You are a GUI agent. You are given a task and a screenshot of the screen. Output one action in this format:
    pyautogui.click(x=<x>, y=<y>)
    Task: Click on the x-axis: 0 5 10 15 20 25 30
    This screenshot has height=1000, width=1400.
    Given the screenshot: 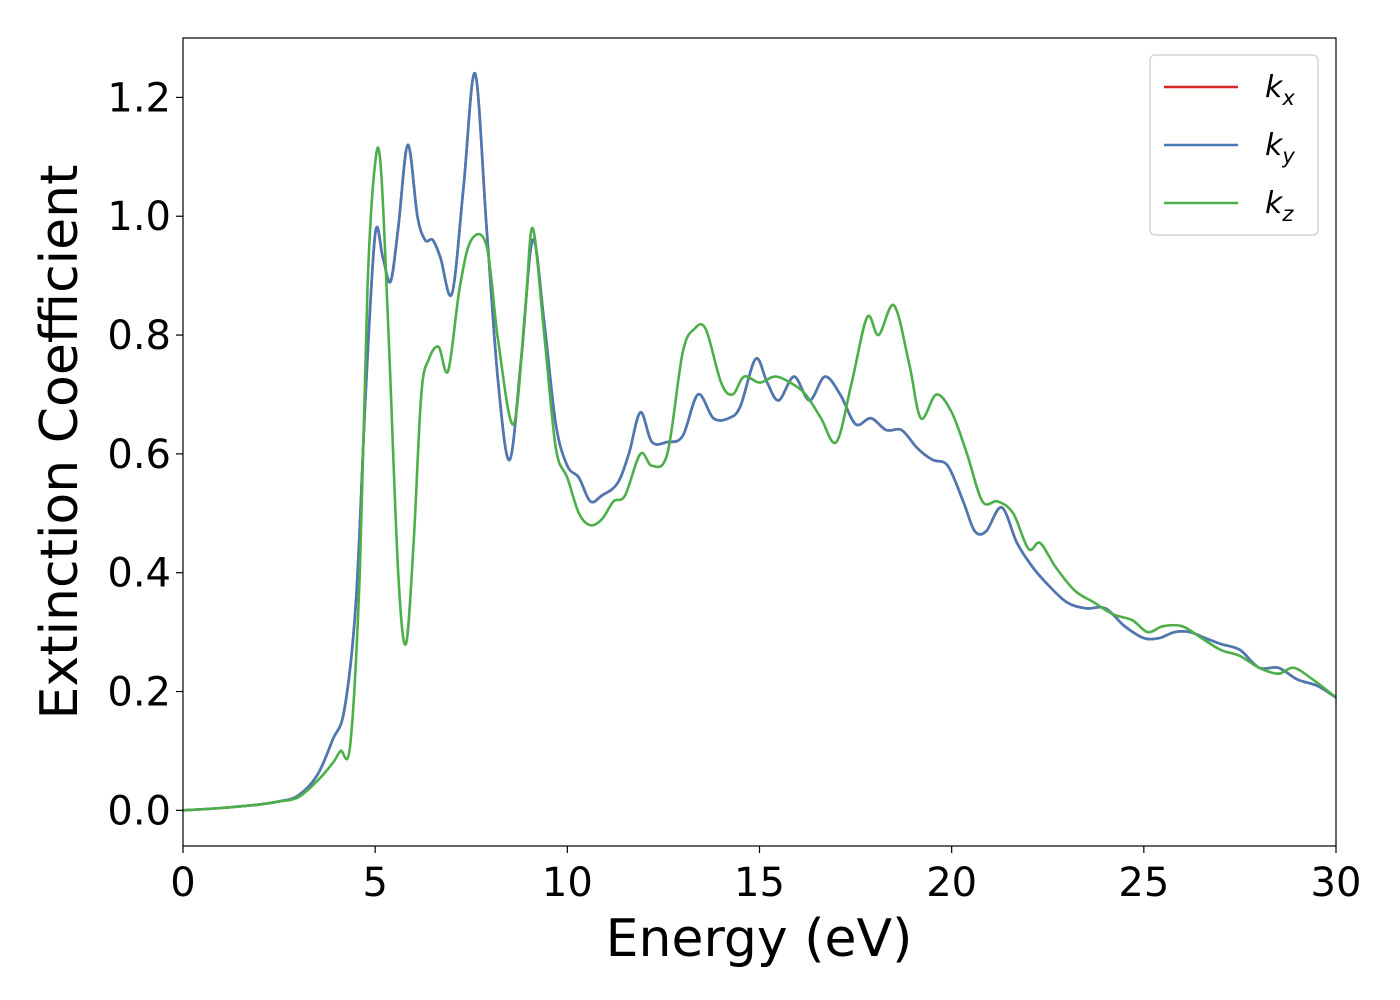 What is the action you would take?
    pyautogui.click(x=765, y=876)
    